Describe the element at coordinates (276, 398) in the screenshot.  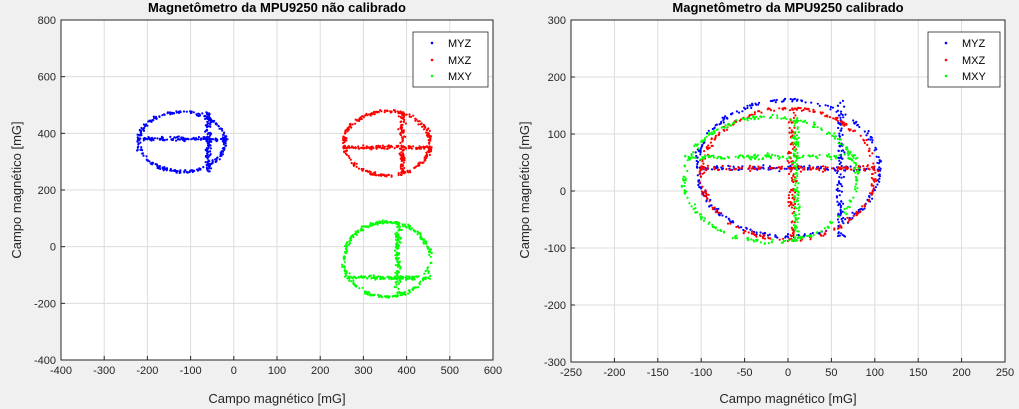
I see `x-axis-label: Campo magnético [mG]` at that location.